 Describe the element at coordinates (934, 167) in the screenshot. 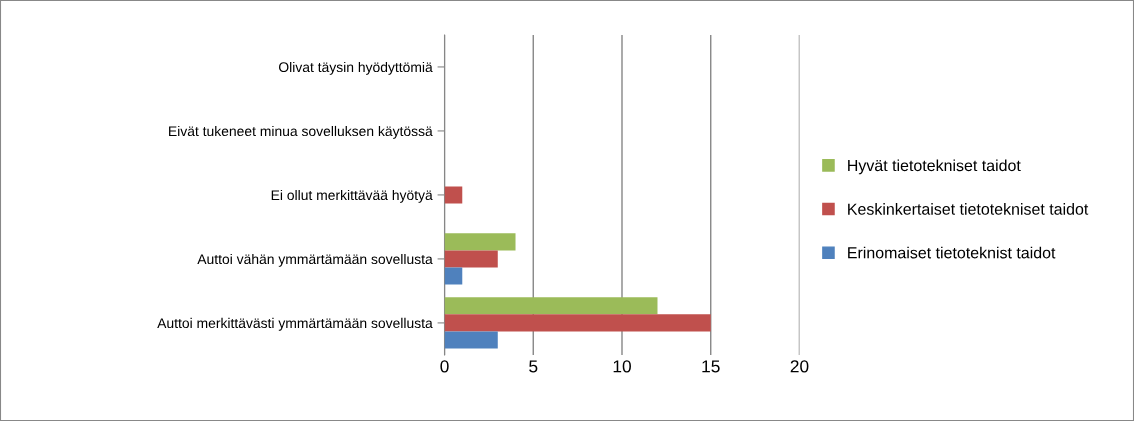

I see `legend-label: Hyvät tietotekniset taidot` at that location.